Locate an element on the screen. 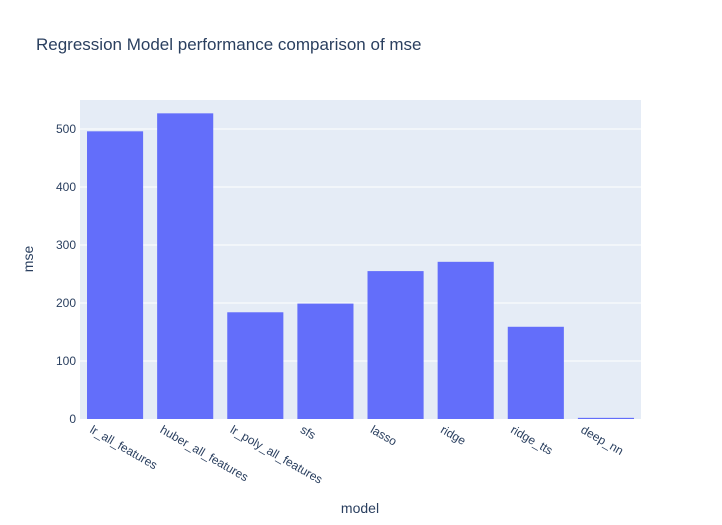  bar-ridge is located at coordinates (465, 340).